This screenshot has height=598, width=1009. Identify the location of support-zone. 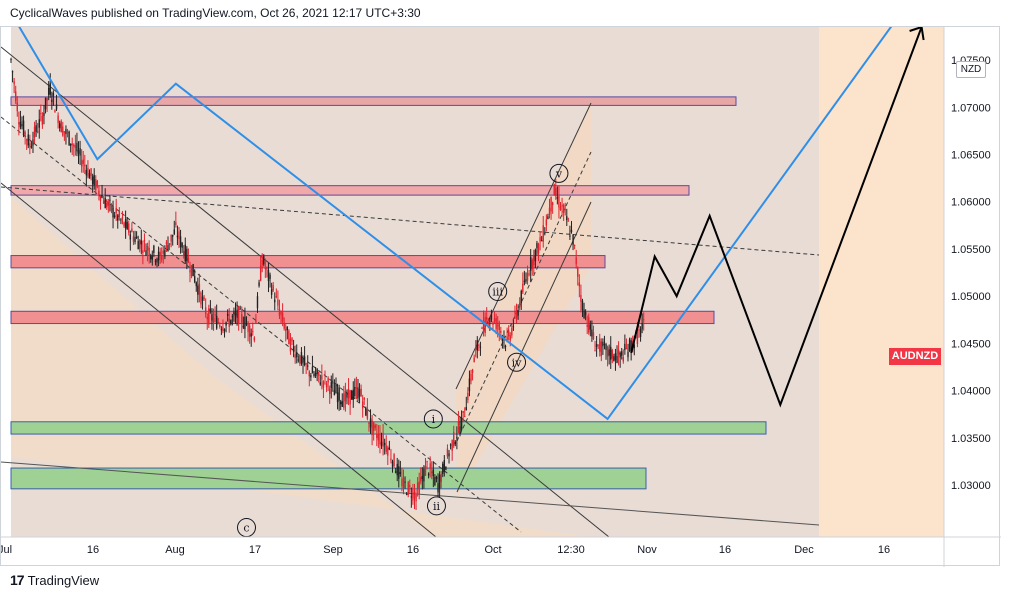
(388, 428).